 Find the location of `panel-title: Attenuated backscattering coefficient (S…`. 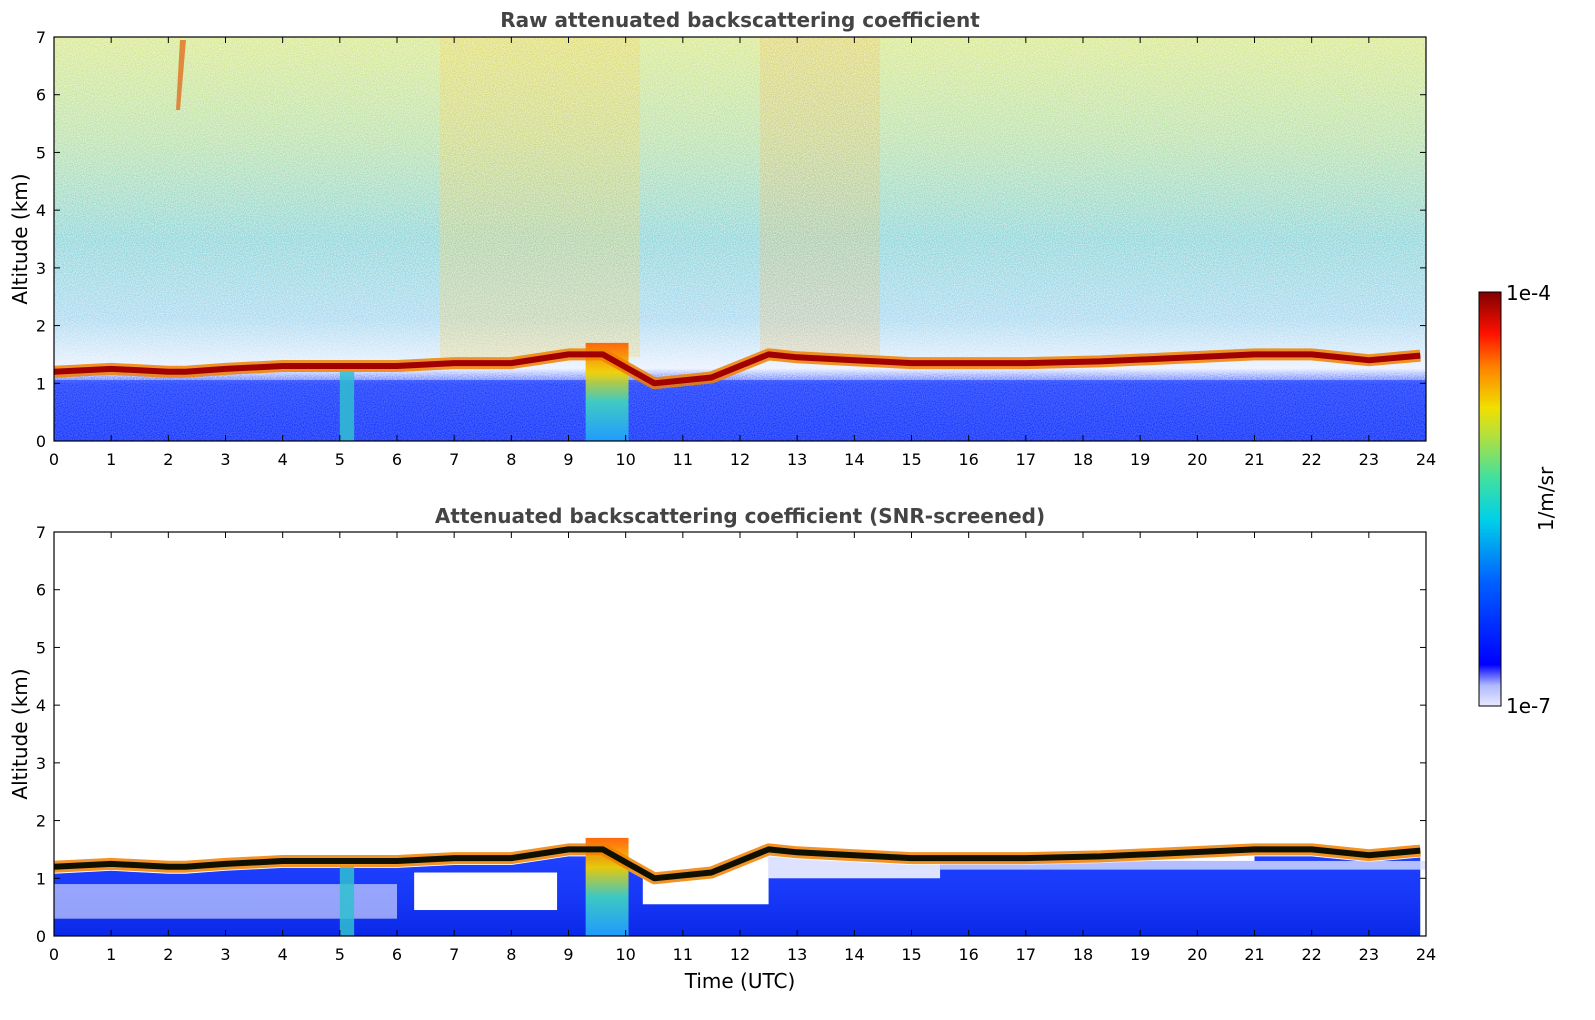

panel-title: Attenuated backscattering coefficient (S… is located at coordinates (740, 516).